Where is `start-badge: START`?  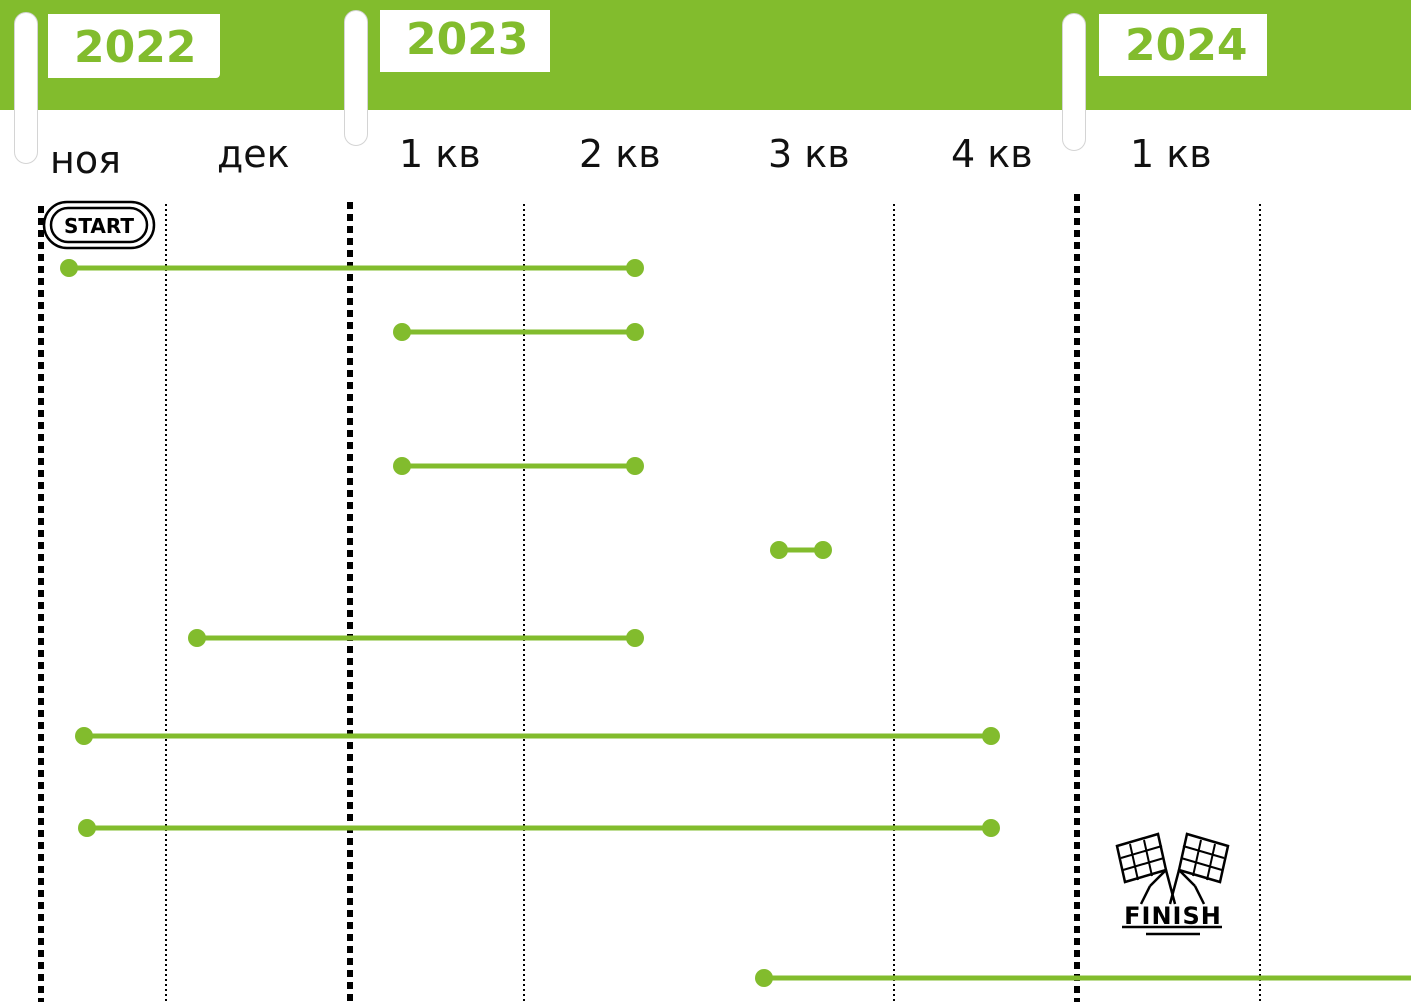 start-badge: START is located at coordinates (99, 225).